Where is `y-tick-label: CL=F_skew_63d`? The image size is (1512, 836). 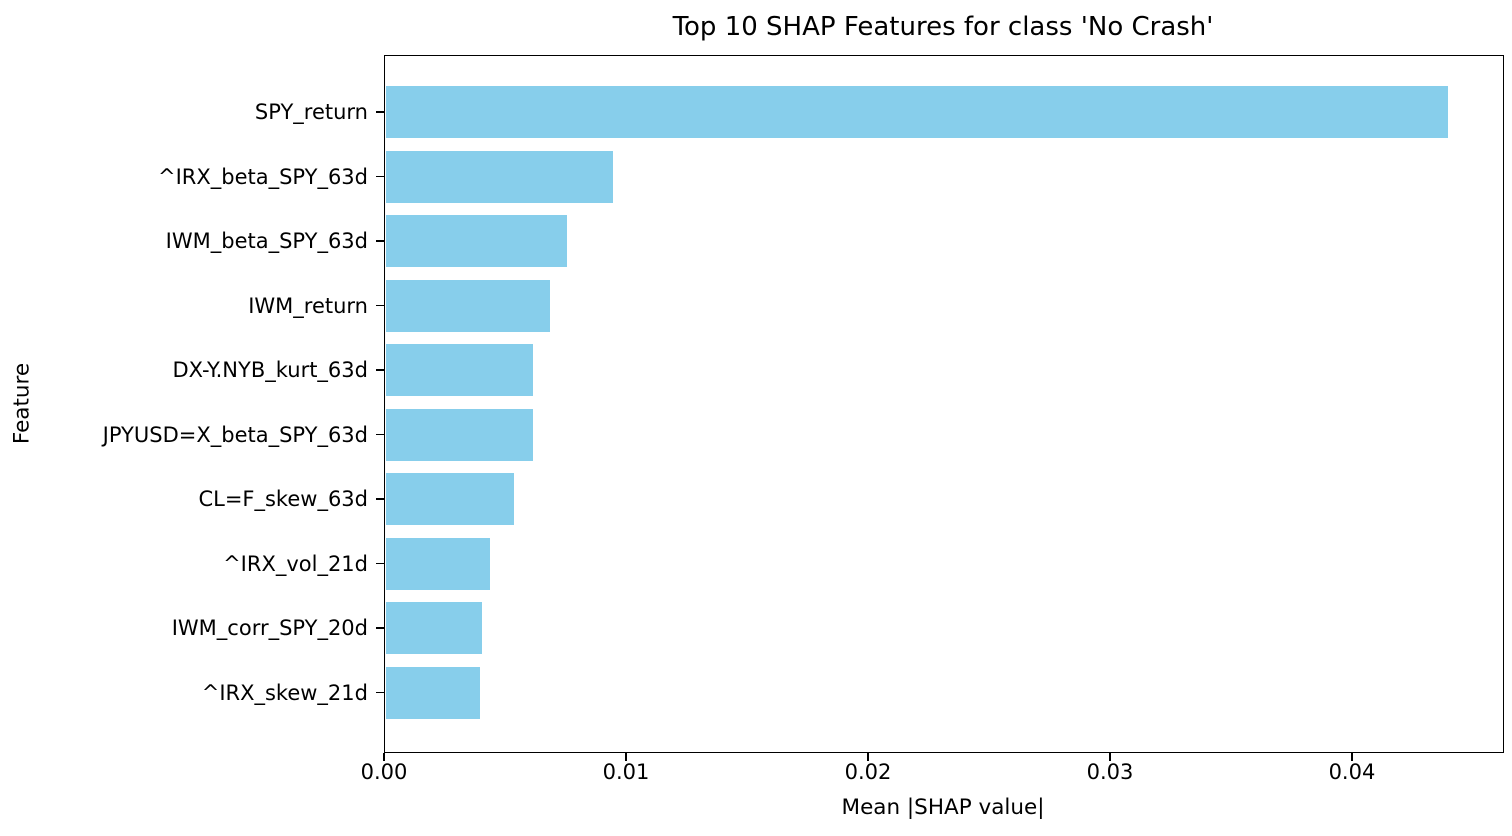 y-tick-label: CL=F_skew_63d is located at coordinates (283, 499).